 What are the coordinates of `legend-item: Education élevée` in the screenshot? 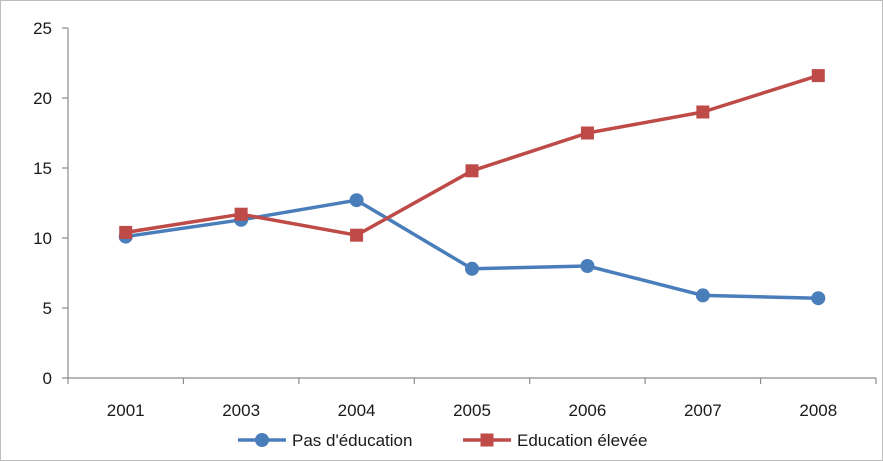 It's located at (555, 440).